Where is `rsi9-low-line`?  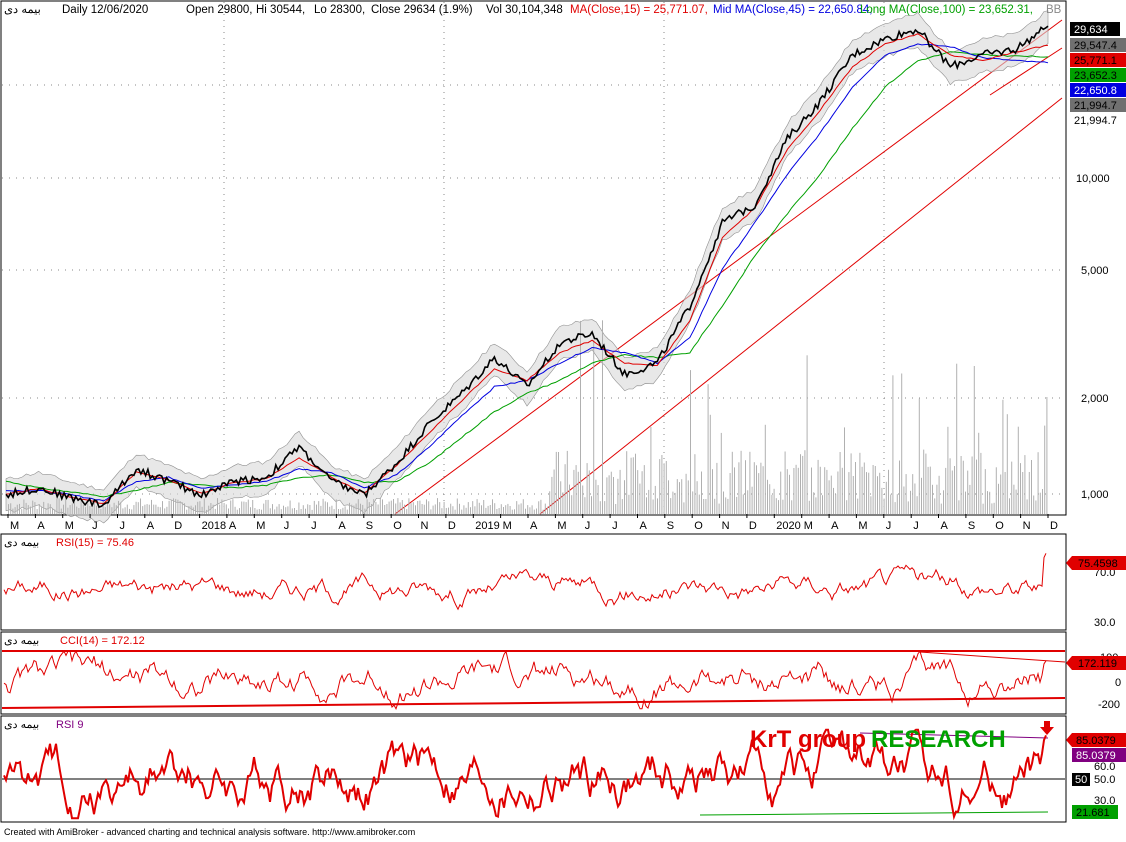 rsi9-low-line is located at coordinates (874, 813).